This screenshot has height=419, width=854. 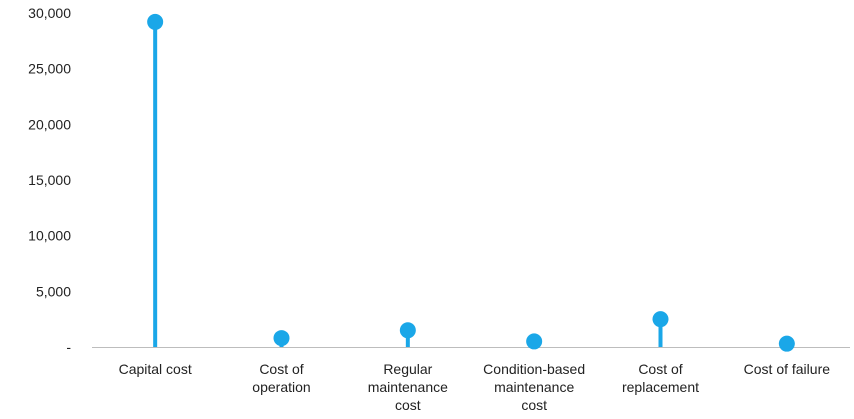 What do you see at coordinates (281, 378) in the screenshot?
I see `x-category-label: Cost of operation` at bounding box center [281, 378].